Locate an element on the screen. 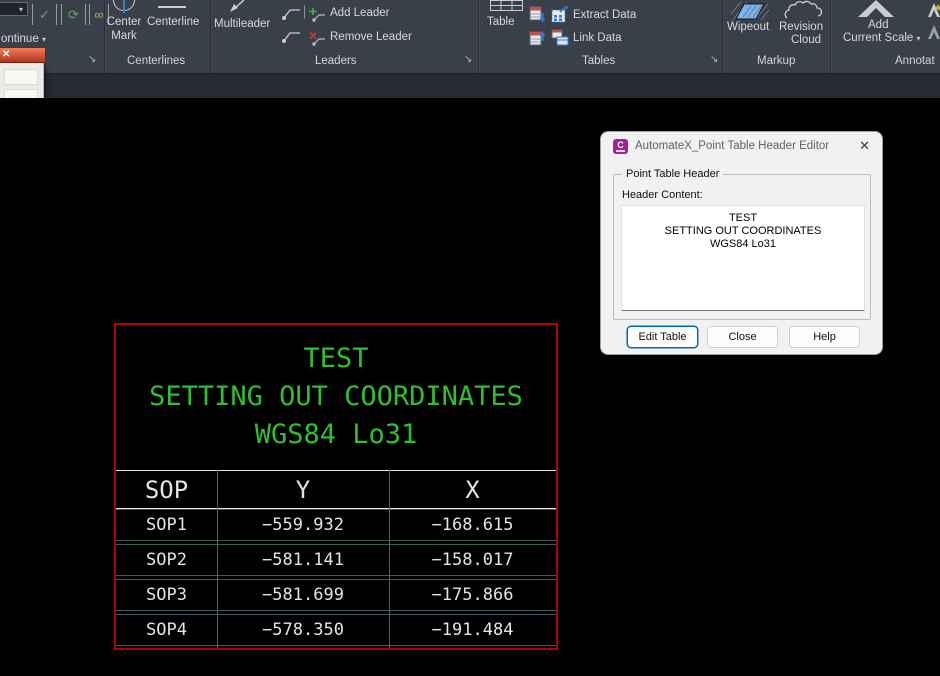  cad-cell: −191.484 is located at coordinates (472, 630).